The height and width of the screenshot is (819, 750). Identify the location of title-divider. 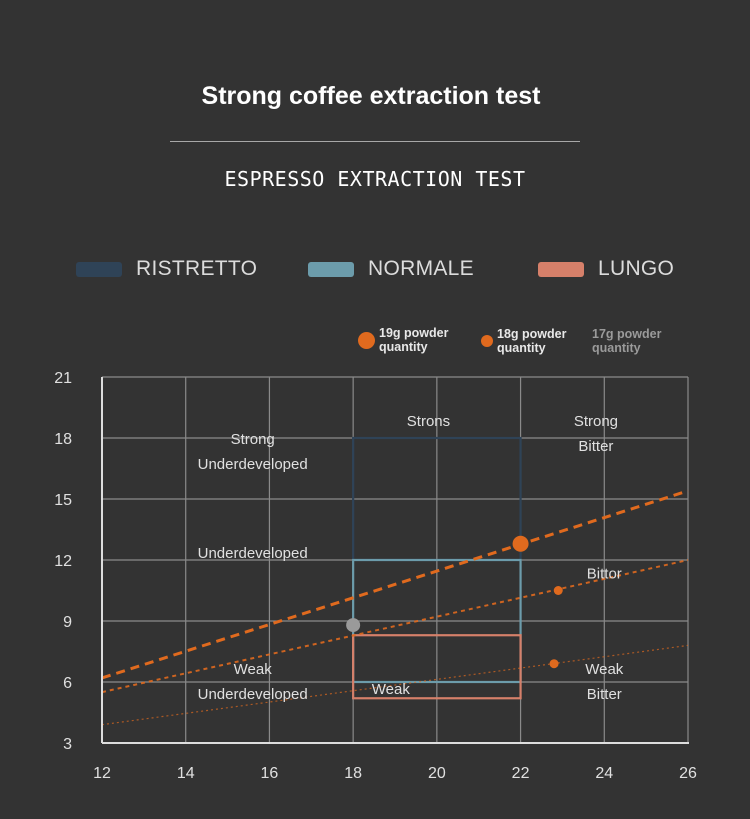
(375, 141).